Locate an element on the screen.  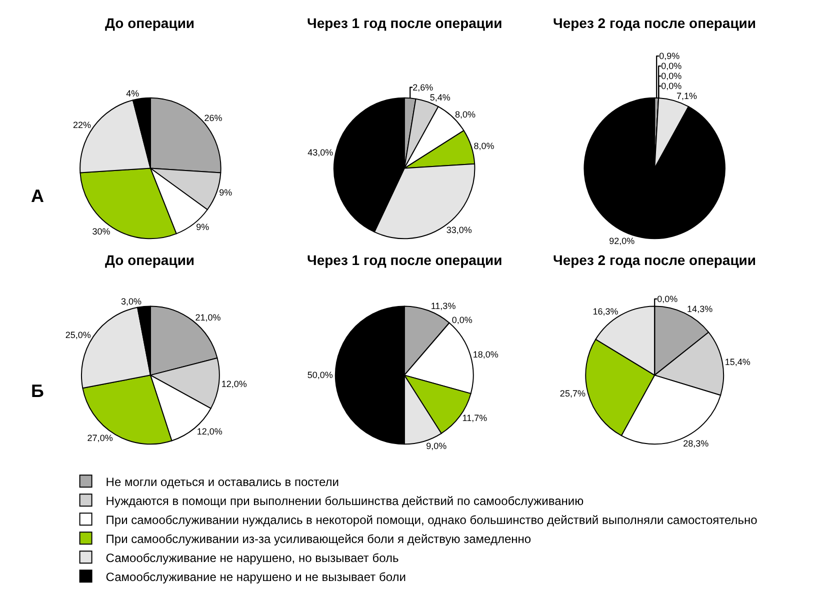
text: Б is located at coordinates (37, 391).